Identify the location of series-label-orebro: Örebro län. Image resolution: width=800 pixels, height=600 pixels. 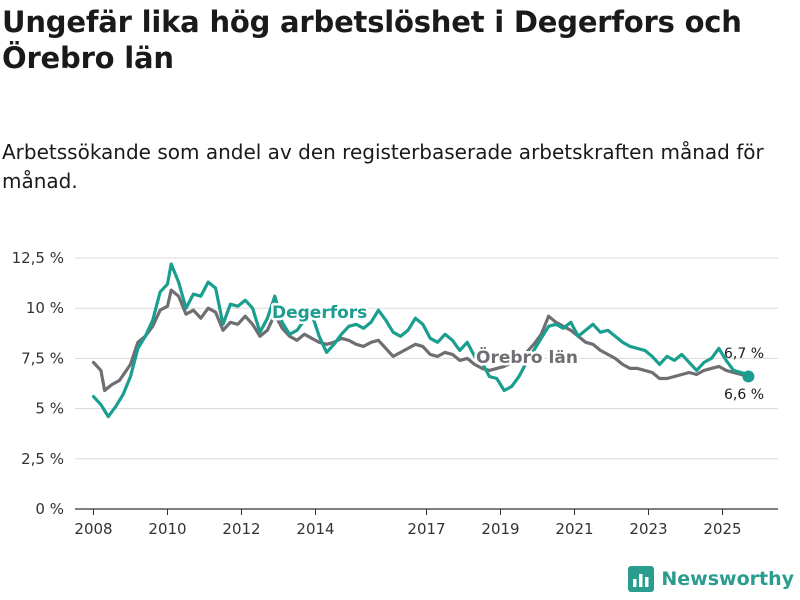
(527, 357).